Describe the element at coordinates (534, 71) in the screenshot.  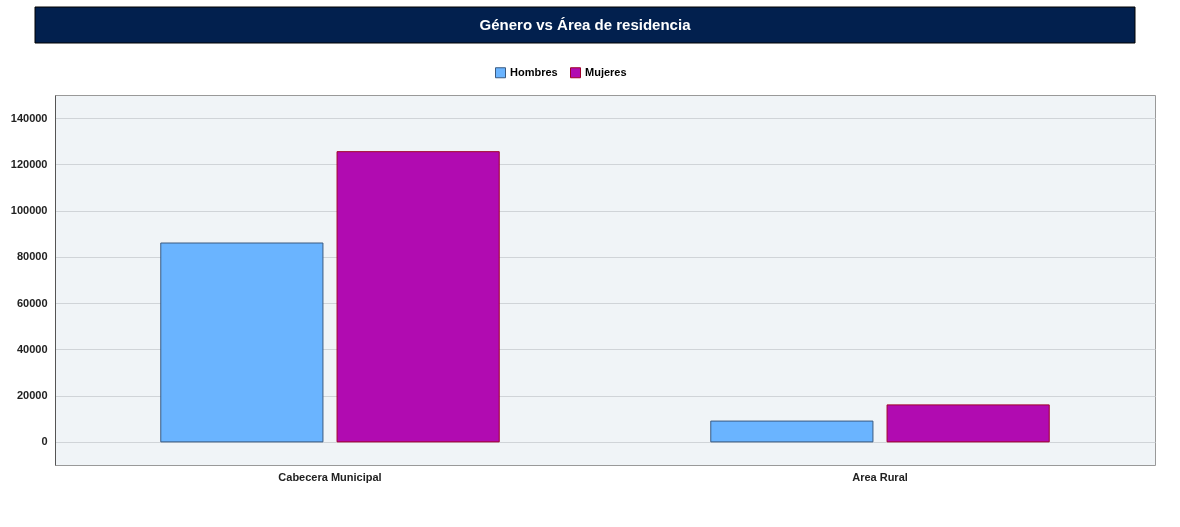
I see `legend-label: Hombres` at that location.